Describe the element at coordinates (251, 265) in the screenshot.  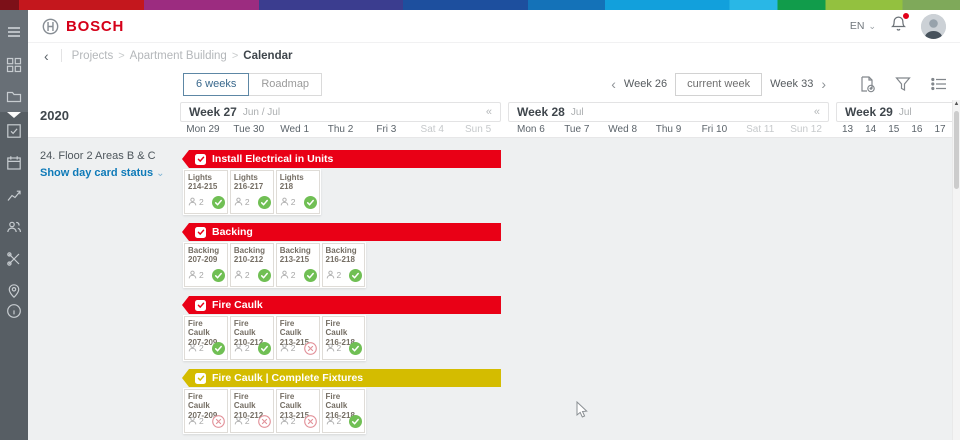
I see `day-card: Backing 210-212 2` at that location.